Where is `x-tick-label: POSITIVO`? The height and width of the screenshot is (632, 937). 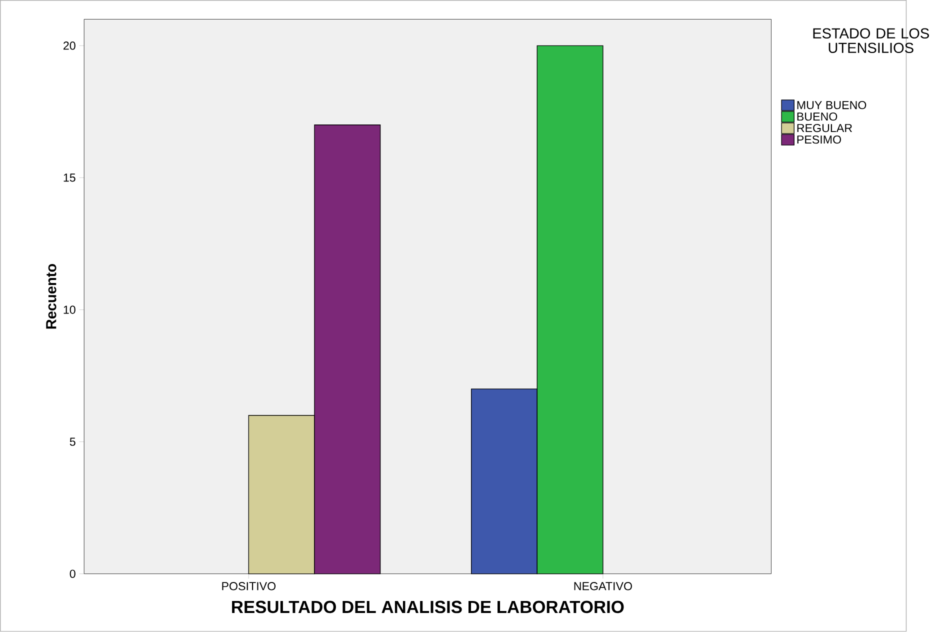
x-tick-label: POSITIVO is located at coordinates (249, 586).